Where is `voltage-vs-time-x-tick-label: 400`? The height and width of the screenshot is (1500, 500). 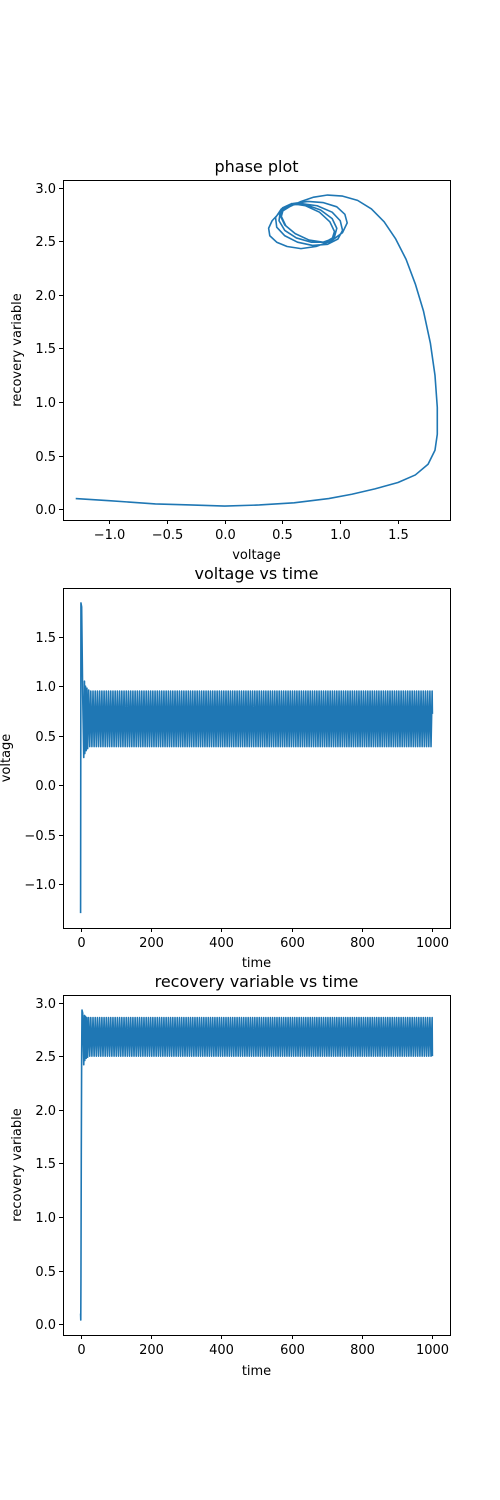 voltage-vs-time-x-tick-label: 400 is located at coordinates (221, 943).